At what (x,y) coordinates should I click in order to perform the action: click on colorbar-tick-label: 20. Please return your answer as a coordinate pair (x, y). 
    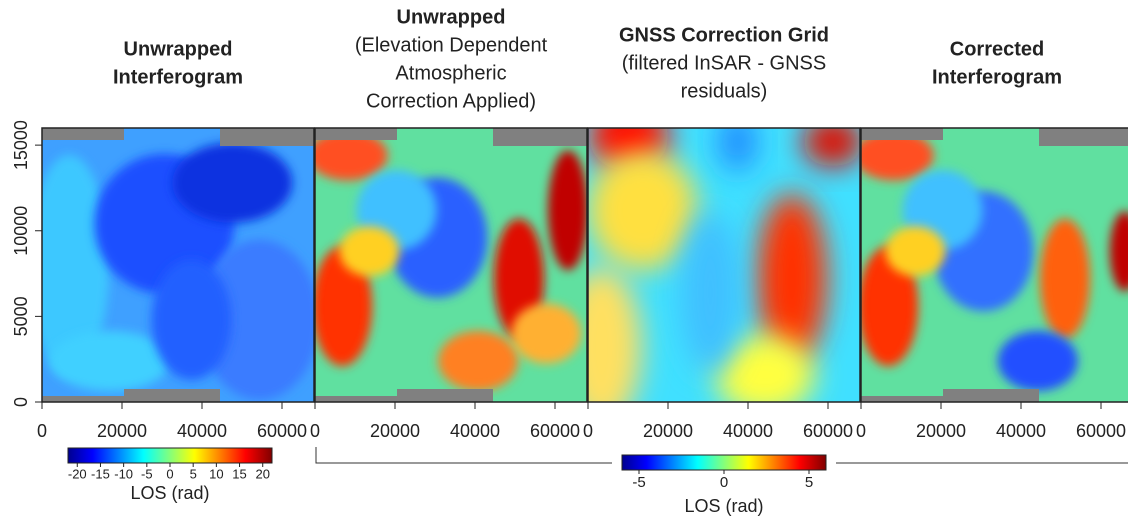
    Looking at the image, I should click on (262, 473).